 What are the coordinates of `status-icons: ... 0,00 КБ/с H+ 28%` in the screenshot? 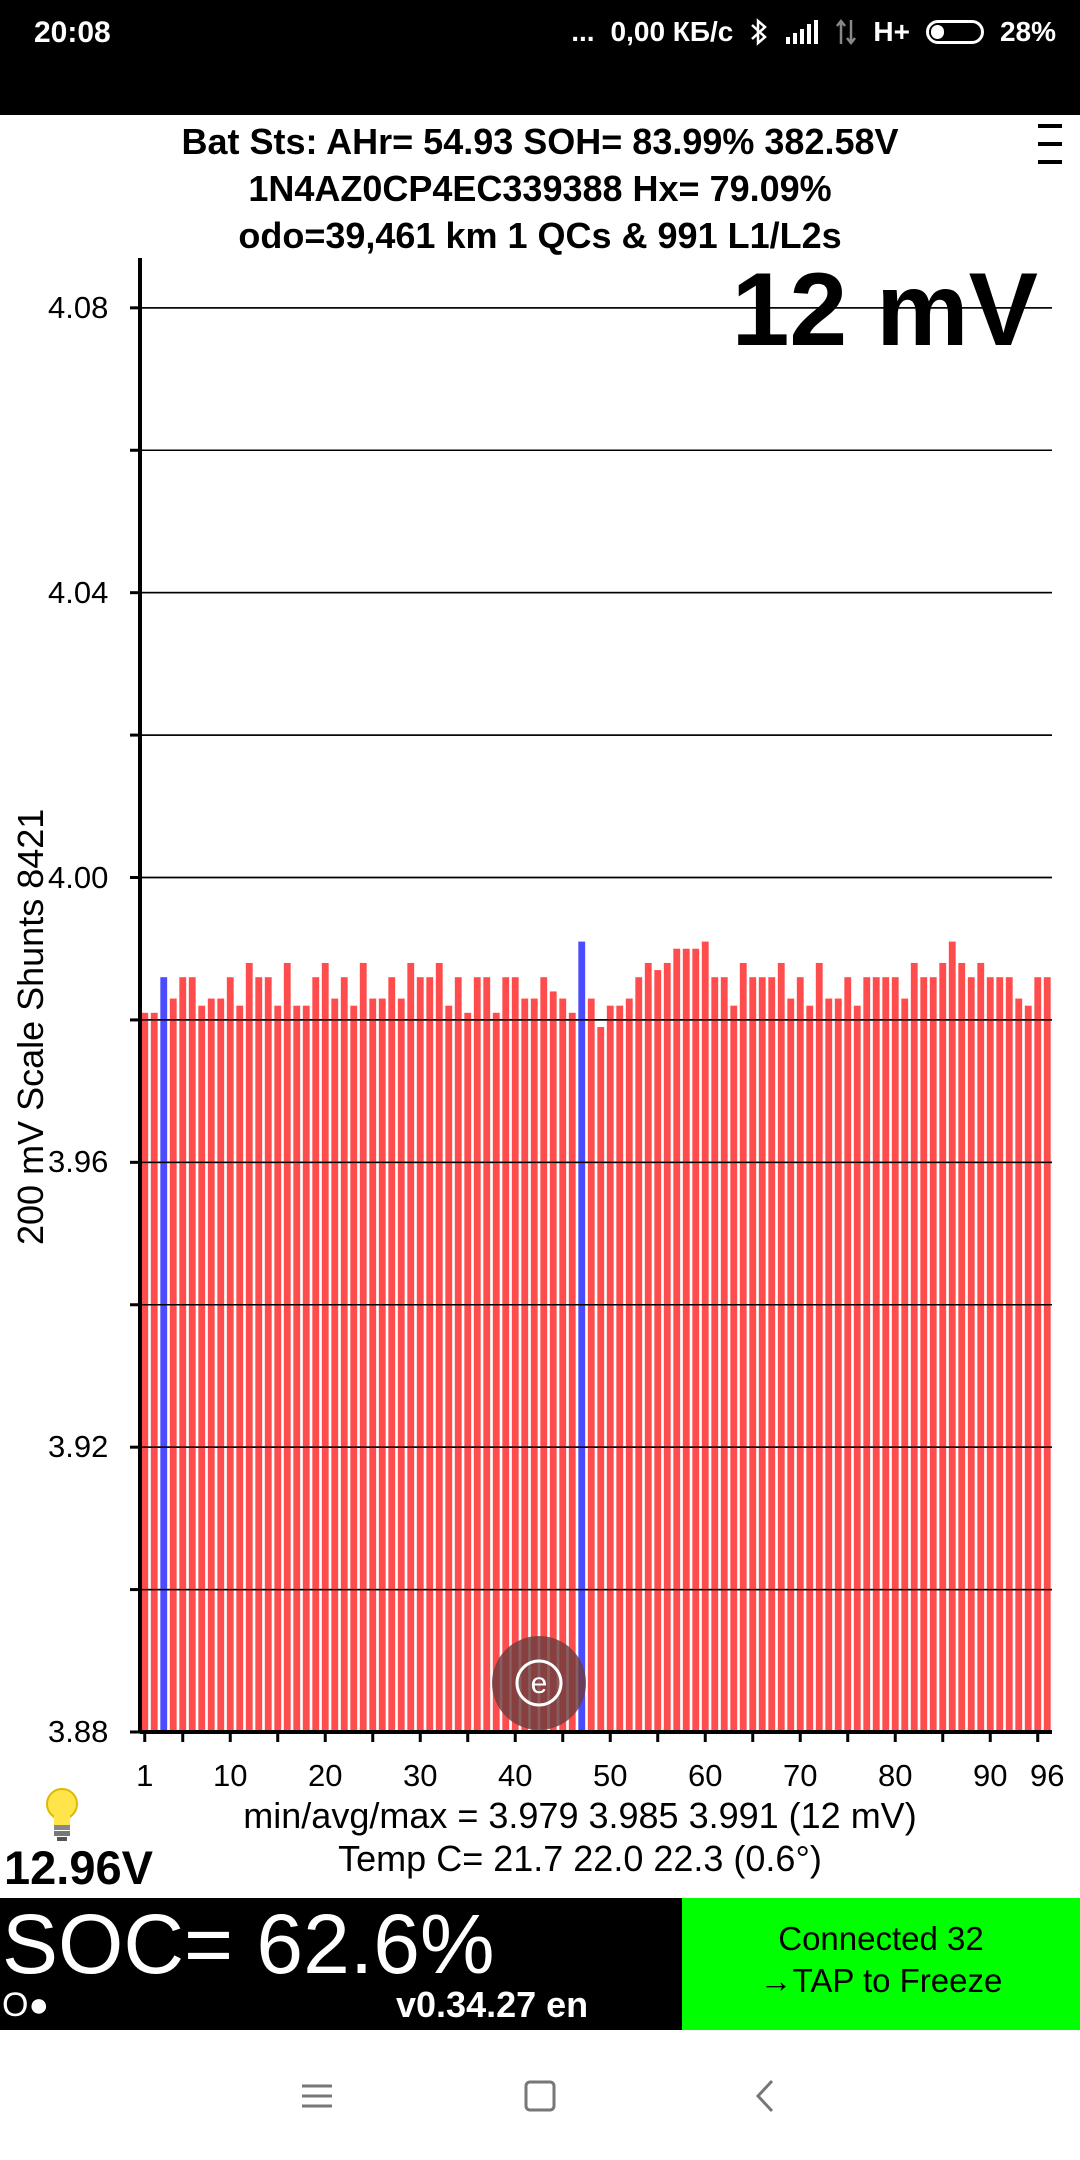 It's located at (813, 32).